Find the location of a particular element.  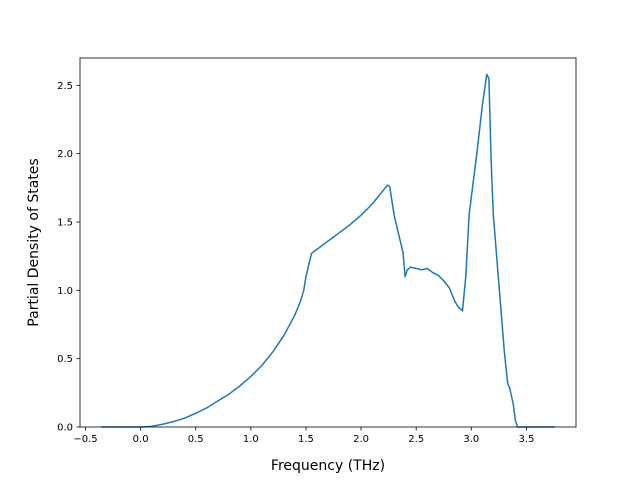

x-axis-label: Frequency (THz) is located at coordinates (328, 466).